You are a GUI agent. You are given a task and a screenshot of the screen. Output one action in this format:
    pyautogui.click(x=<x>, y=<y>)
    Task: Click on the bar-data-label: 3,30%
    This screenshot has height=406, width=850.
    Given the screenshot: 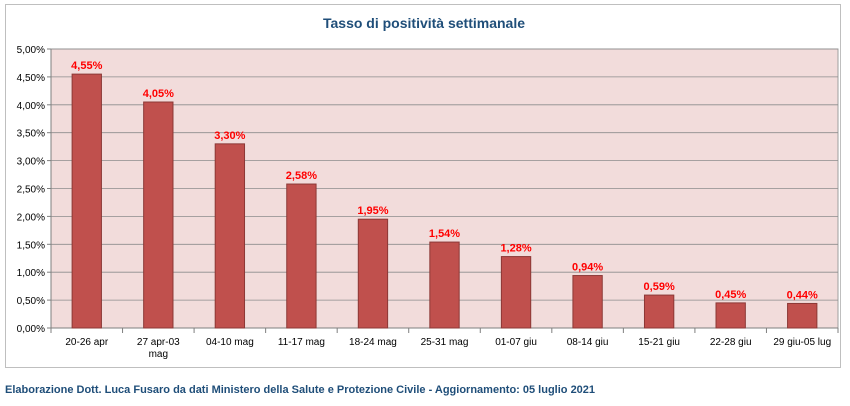 What is the action you would take?
    pyautogui.click(x=229, y=136)
    